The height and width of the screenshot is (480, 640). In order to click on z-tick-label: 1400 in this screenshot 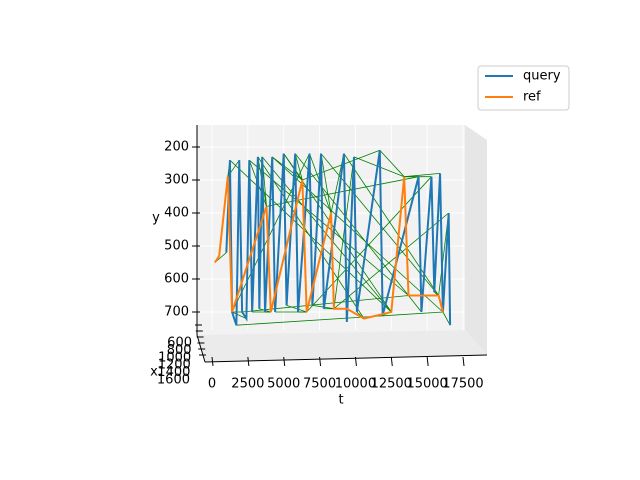, I will do `click(173, 372)`.